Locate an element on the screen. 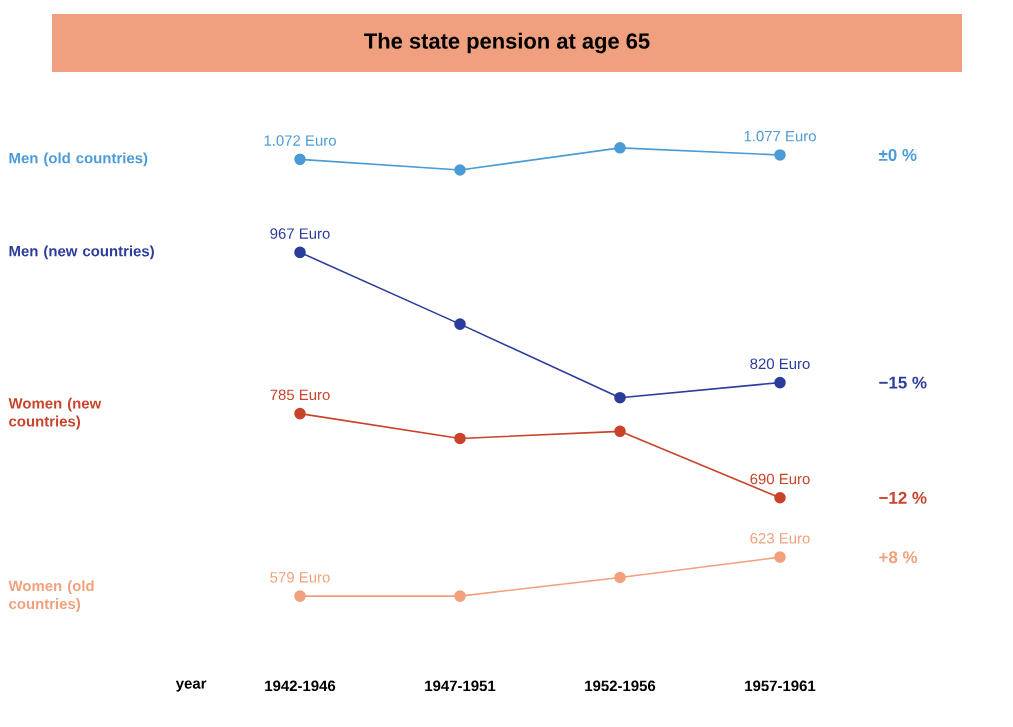 Image resolution: width=1013 pixels, height=727 pixels. text: Men (new countries) is located at coordinates (81, 252).